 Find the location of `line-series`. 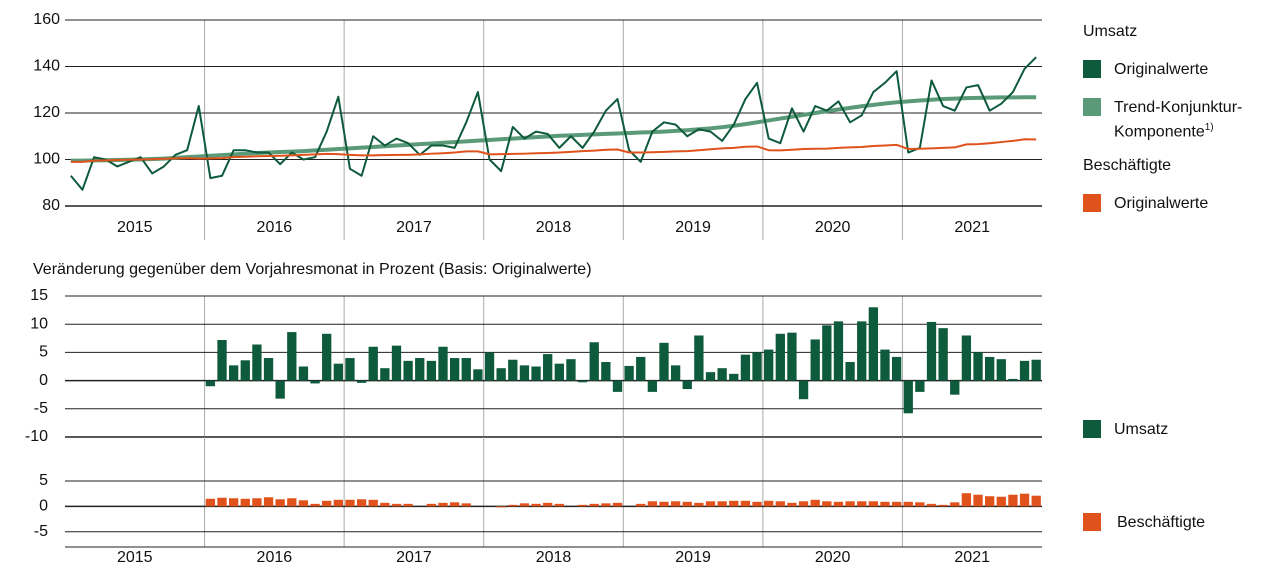

line-series is located at coordinates (553, 150).